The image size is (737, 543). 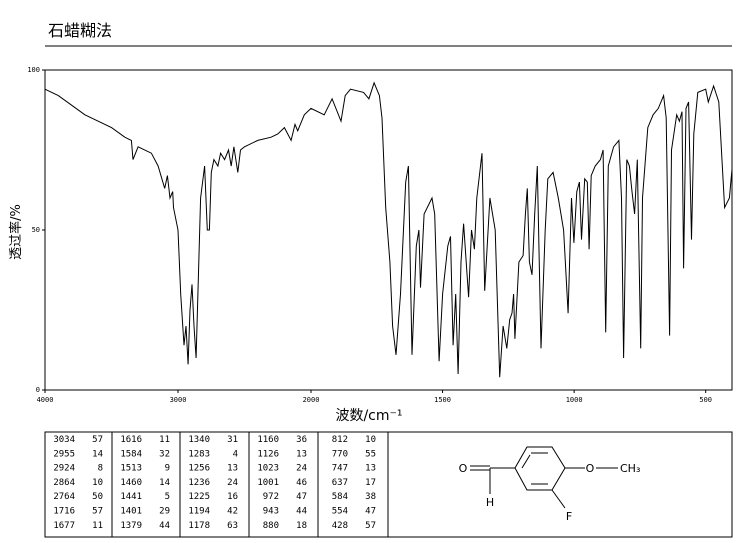 I want to click on structure, so click(x=544, y=477).